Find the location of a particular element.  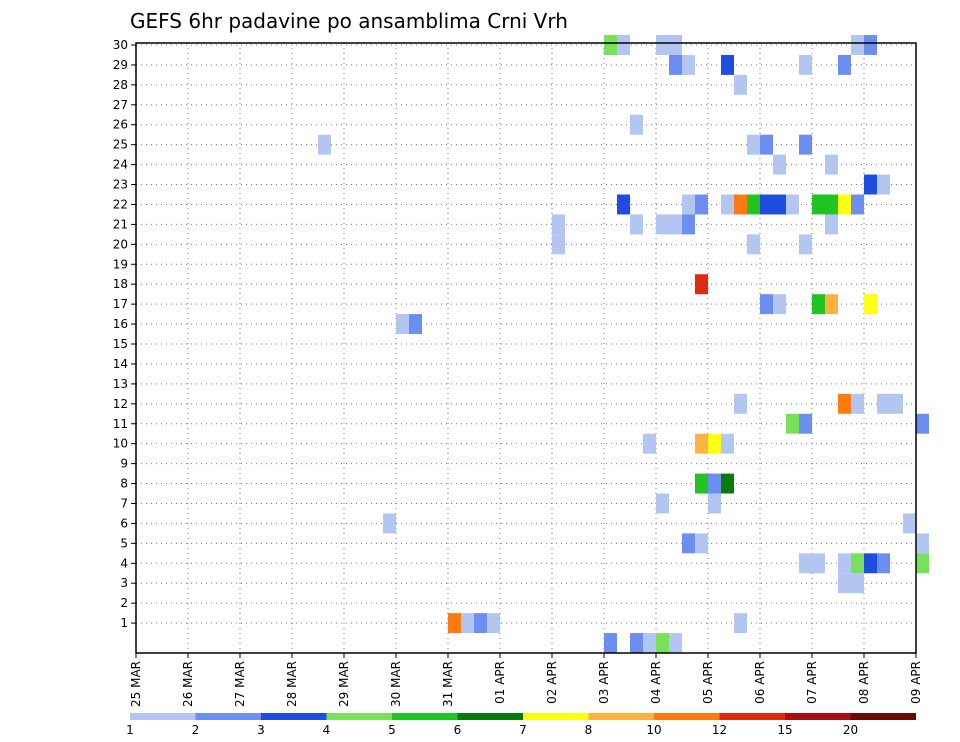

colorbar-label: 2 is located at coordinates (196, 730).